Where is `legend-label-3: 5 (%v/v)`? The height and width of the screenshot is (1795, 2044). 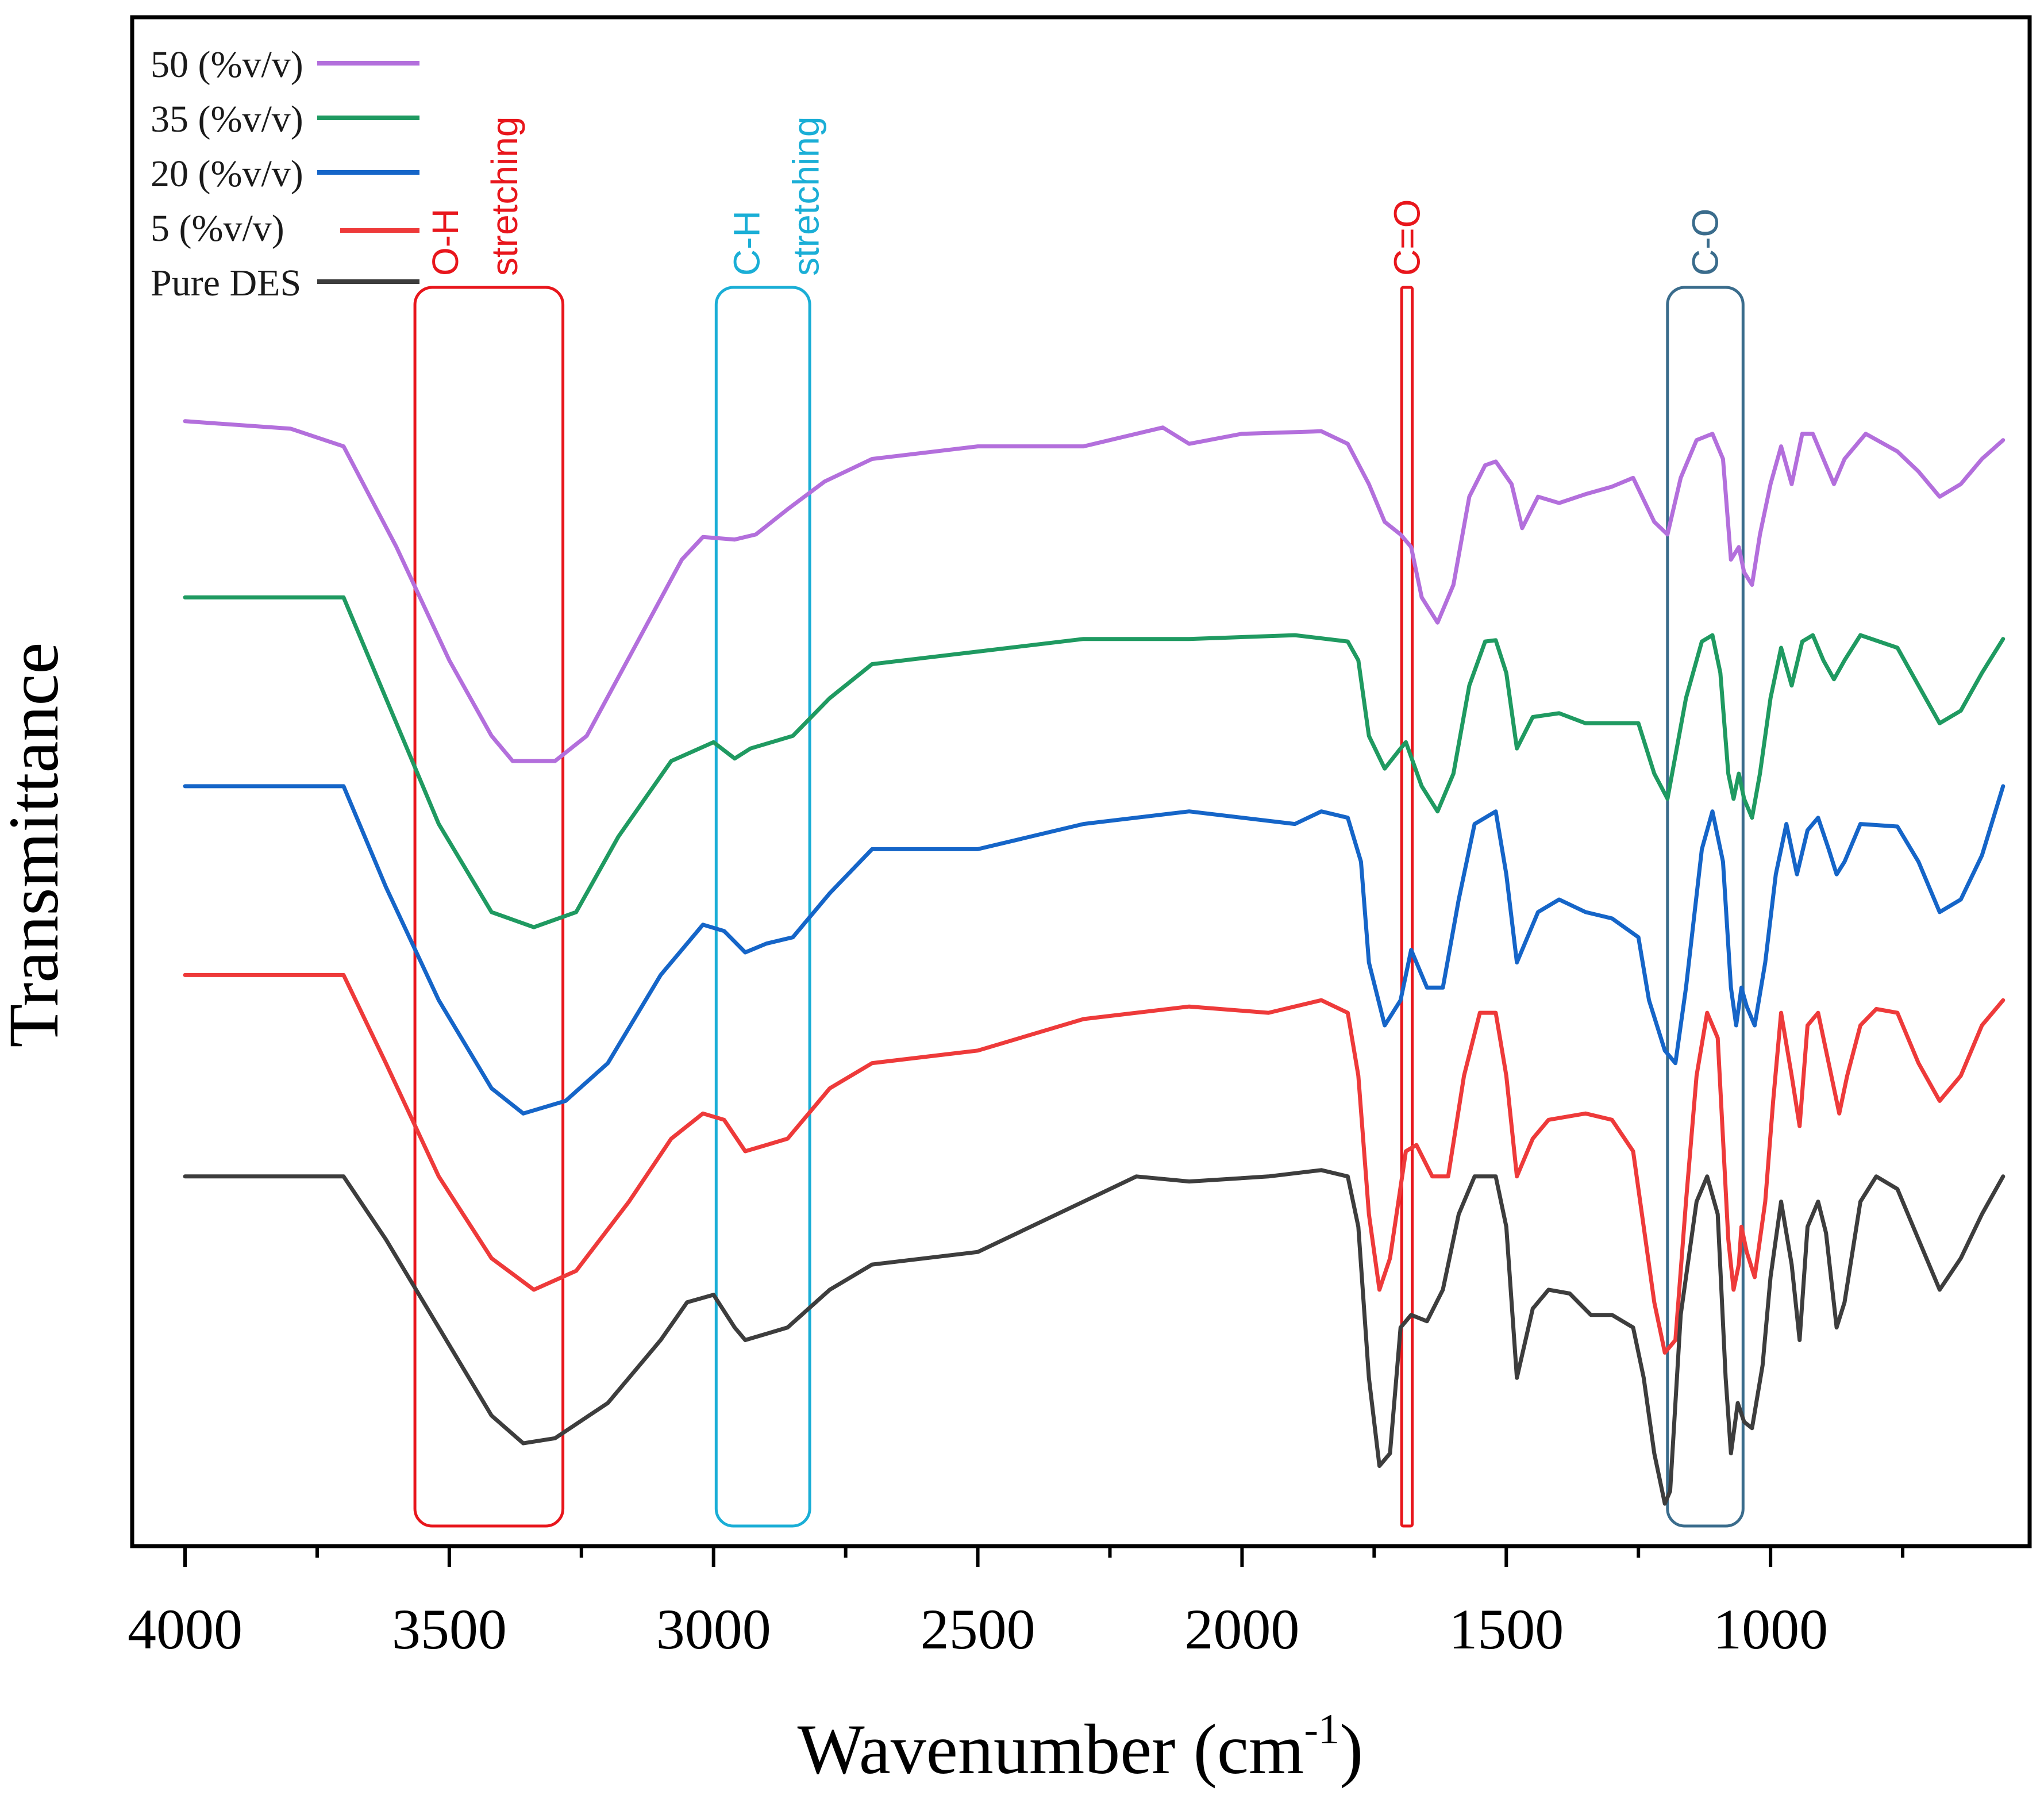 legend-label-3: 5 (%v/v) is located at coordinates (217, 228).